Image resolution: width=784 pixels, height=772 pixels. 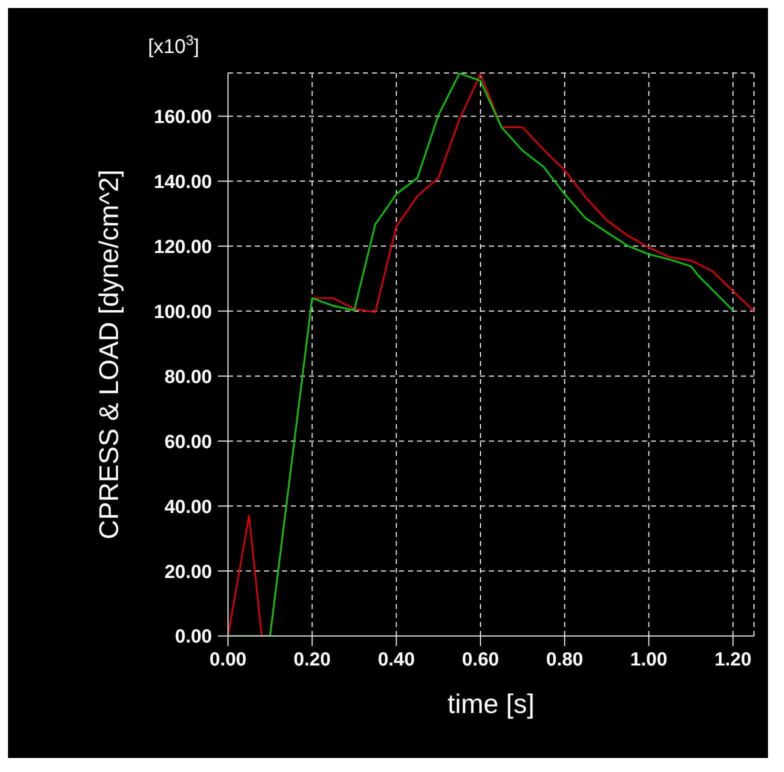 What do you see at coordinates (183, 117) in the screenshot?
I see `y-tick-label: 160.00` at bounding box center [183, 117].